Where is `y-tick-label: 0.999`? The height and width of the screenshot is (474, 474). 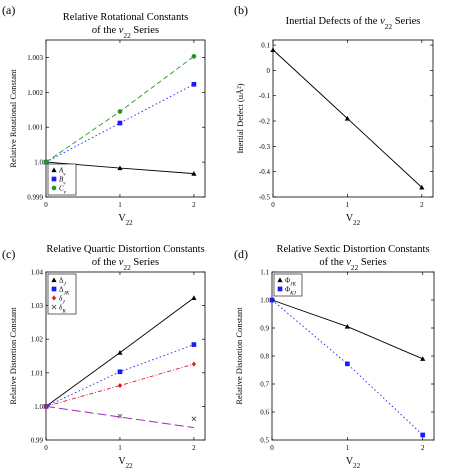 y-tick-label: 0.999 is located at coordinates (35, 198).